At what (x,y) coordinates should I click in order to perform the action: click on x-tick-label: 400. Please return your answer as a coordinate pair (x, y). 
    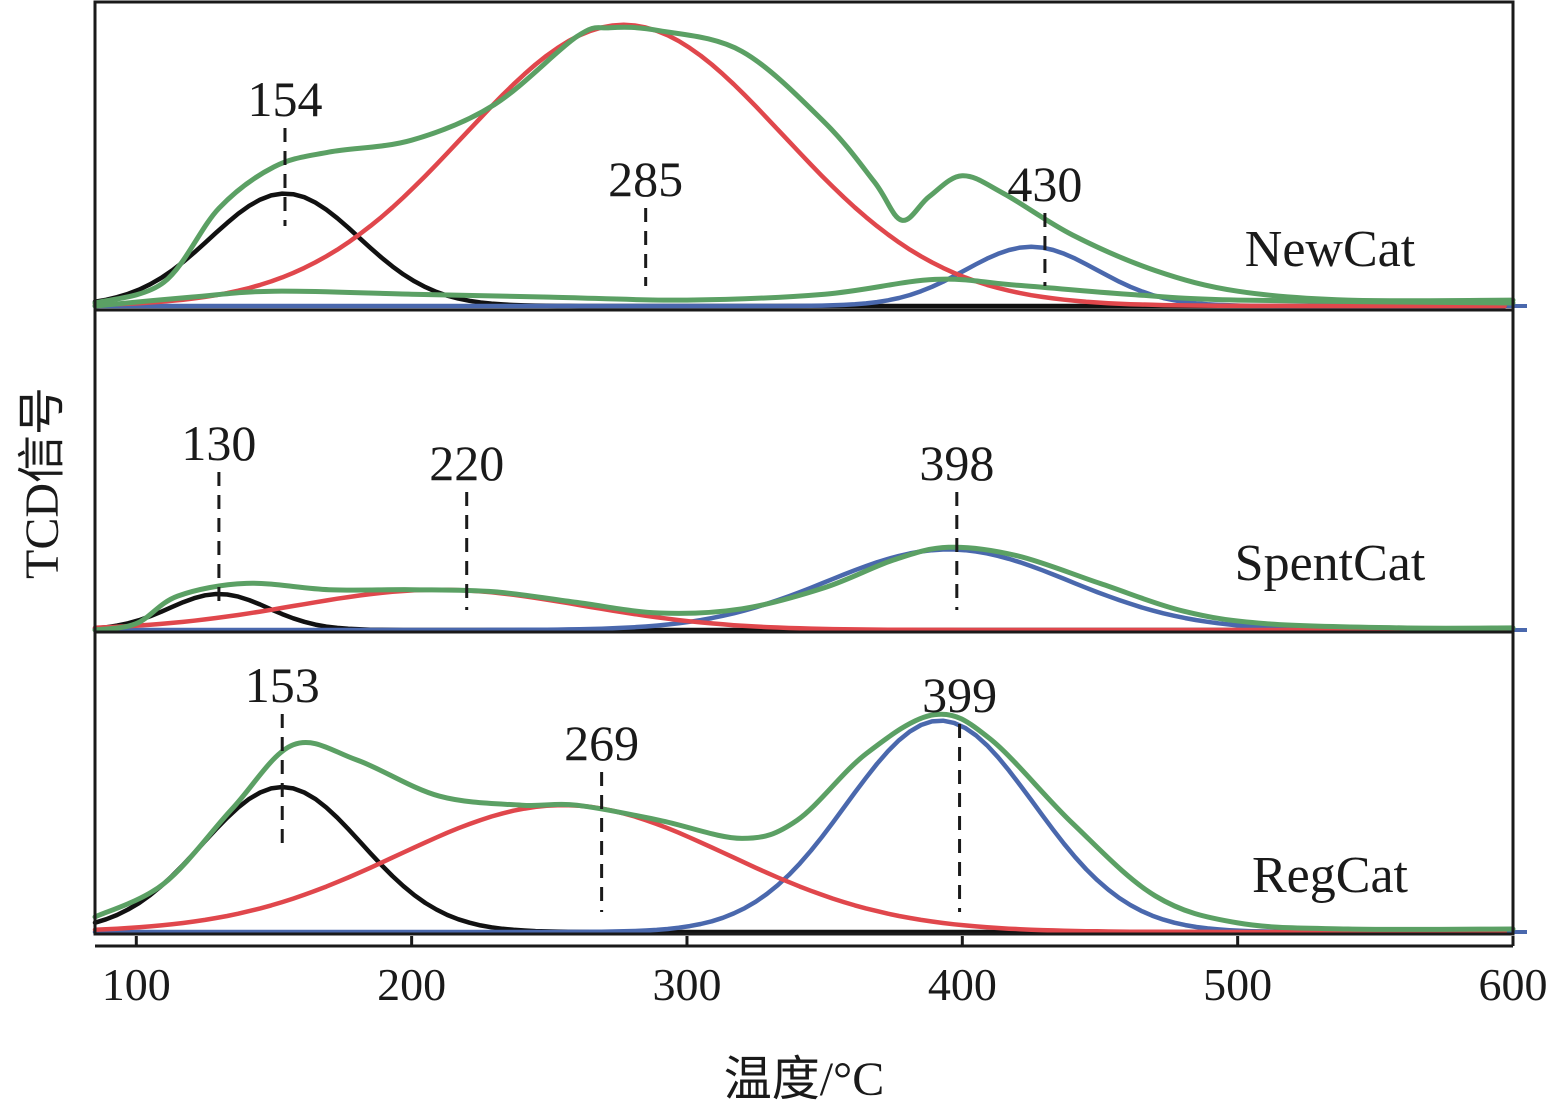
    Looking at the image, I should click on (962, 984).